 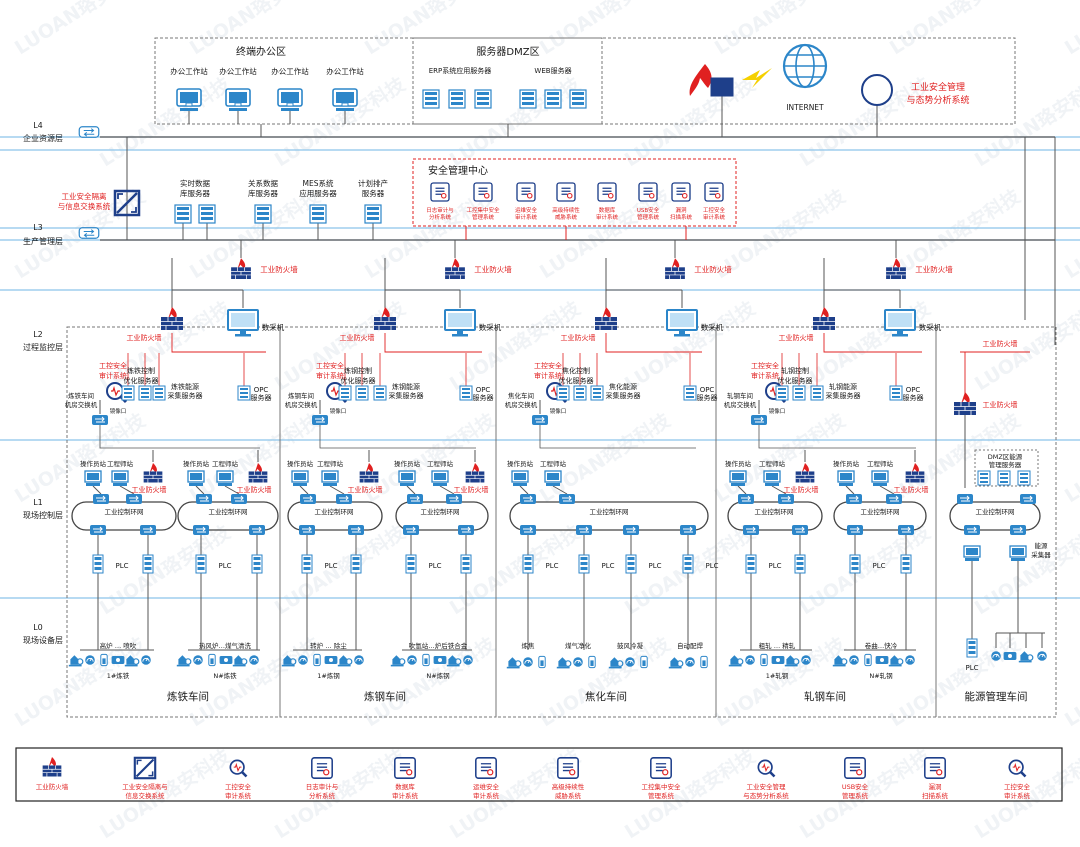 What do you see at coordinates (185, 395) in the screenshot?
I see `energy-server-label-2: 采集服务器` at bounding box center [185, 395].